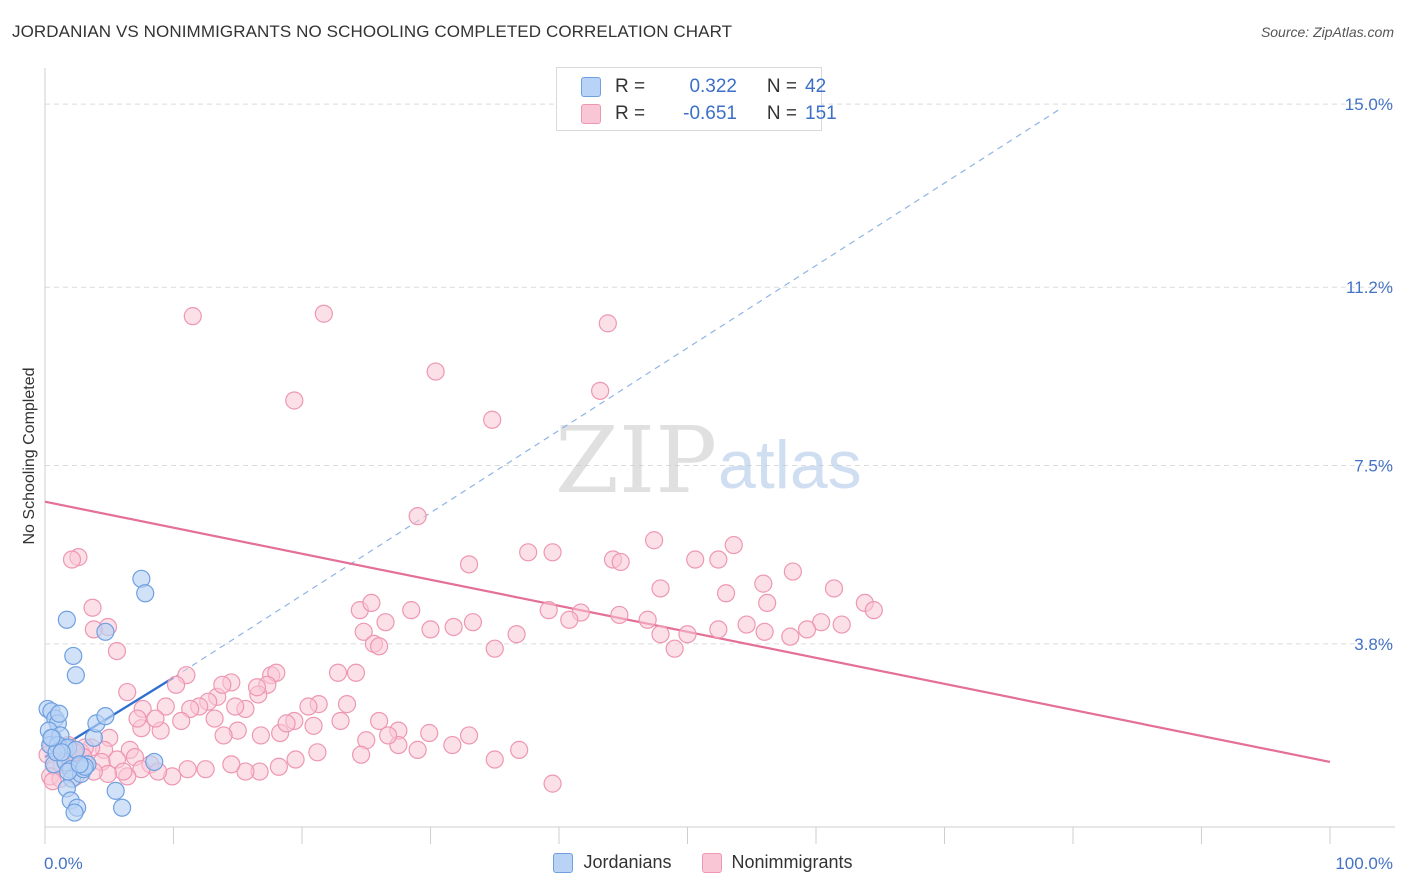 The width and height of the screenshot is (1406, 892). Describe the element at coordinates (1373, 644) in the screenshot. I see `y-tick-label-0: 3.8%` at that location.